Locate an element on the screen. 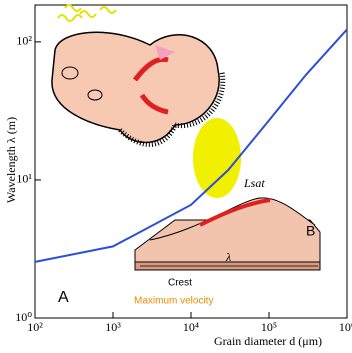  x-tick-label: 10⁶ is located at coordinates (345, 327).